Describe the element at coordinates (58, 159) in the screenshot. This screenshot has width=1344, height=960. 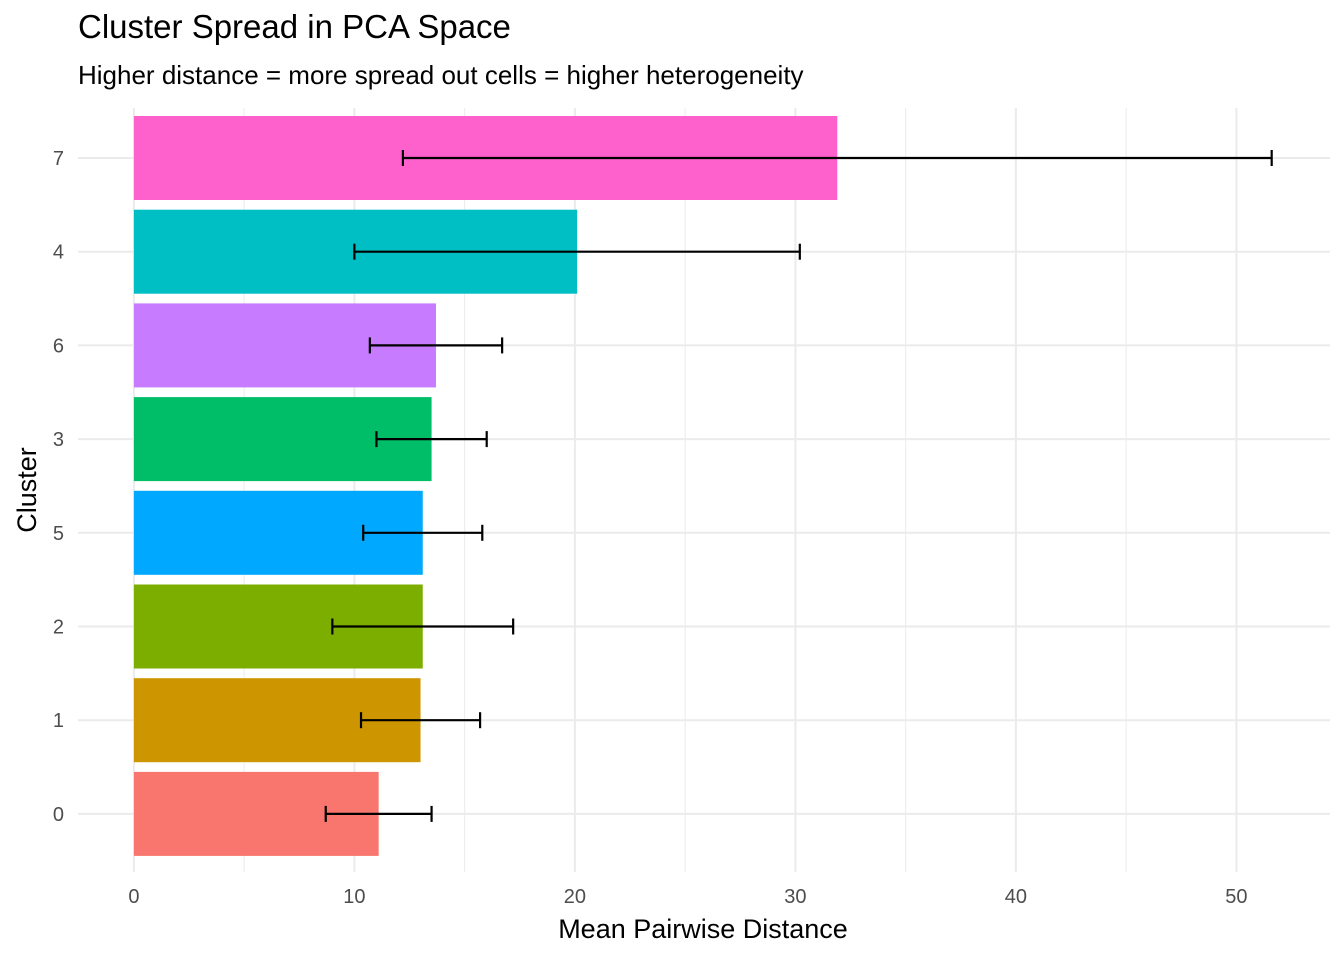
I see `y-tick-label: 7` at that location.